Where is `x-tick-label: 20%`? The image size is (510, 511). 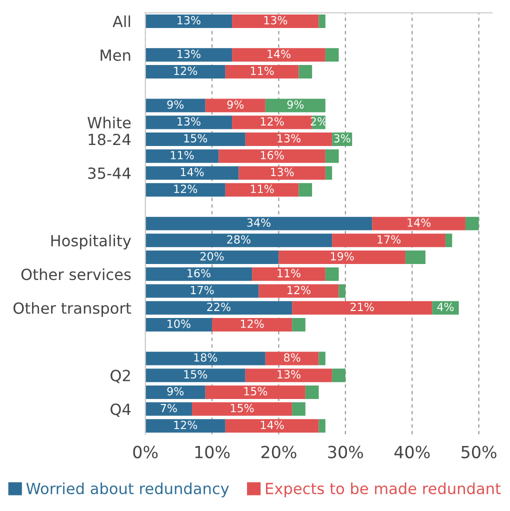 x-tick-label: 20% is located at coordinates (278, 452).